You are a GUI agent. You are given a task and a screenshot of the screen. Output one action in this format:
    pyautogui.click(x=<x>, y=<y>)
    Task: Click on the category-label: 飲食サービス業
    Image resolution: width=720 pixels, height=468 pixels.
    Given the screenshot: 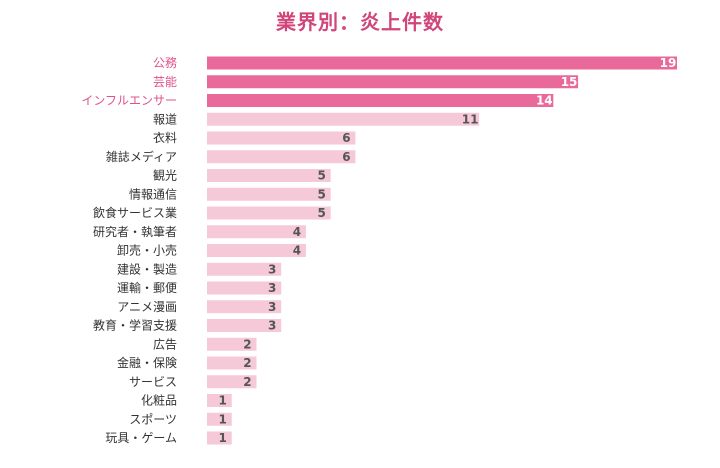 What is the action you would take?
    pyautogui.click(x=135, y=212)
    